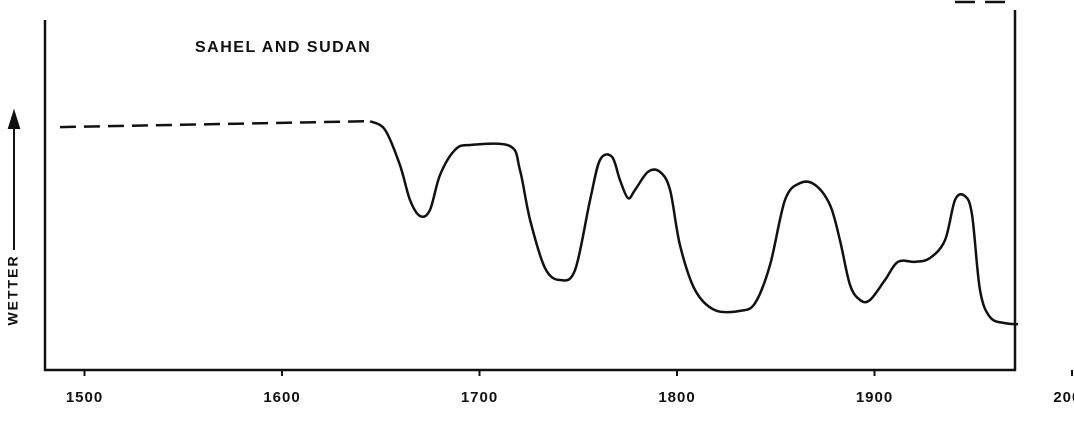 This screenshot has height=422, width=1074. Describe the element at coordinates (14, 179) in the screenshot. I see `y-arrow` at that location.